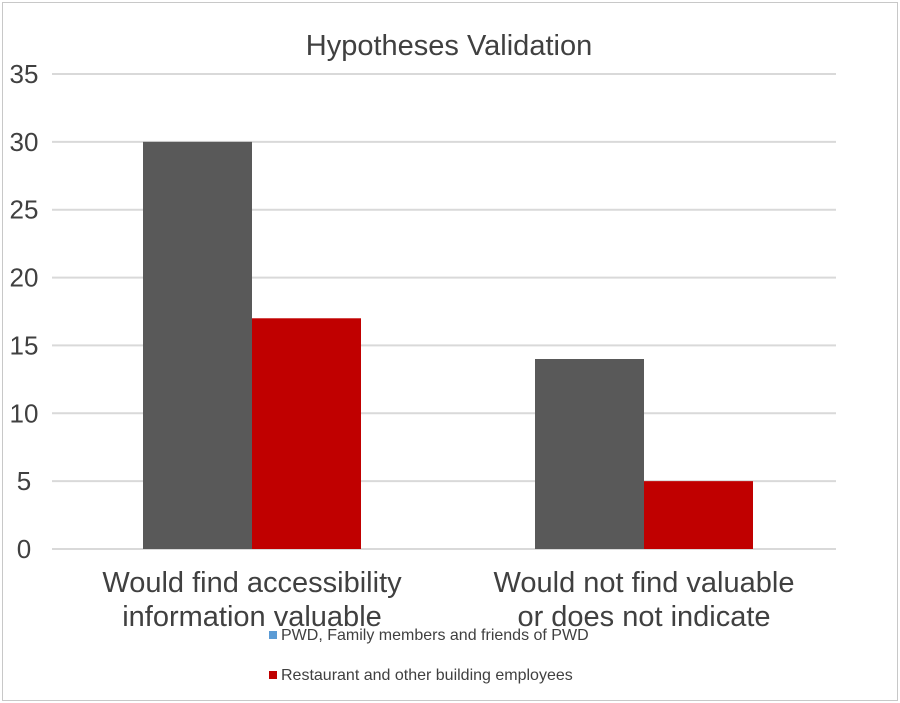  What do you see at coordinates (449, 46) in the screenshot?
I see `chart-title: Hypotheses Validation` at bounding box center [449, 46].